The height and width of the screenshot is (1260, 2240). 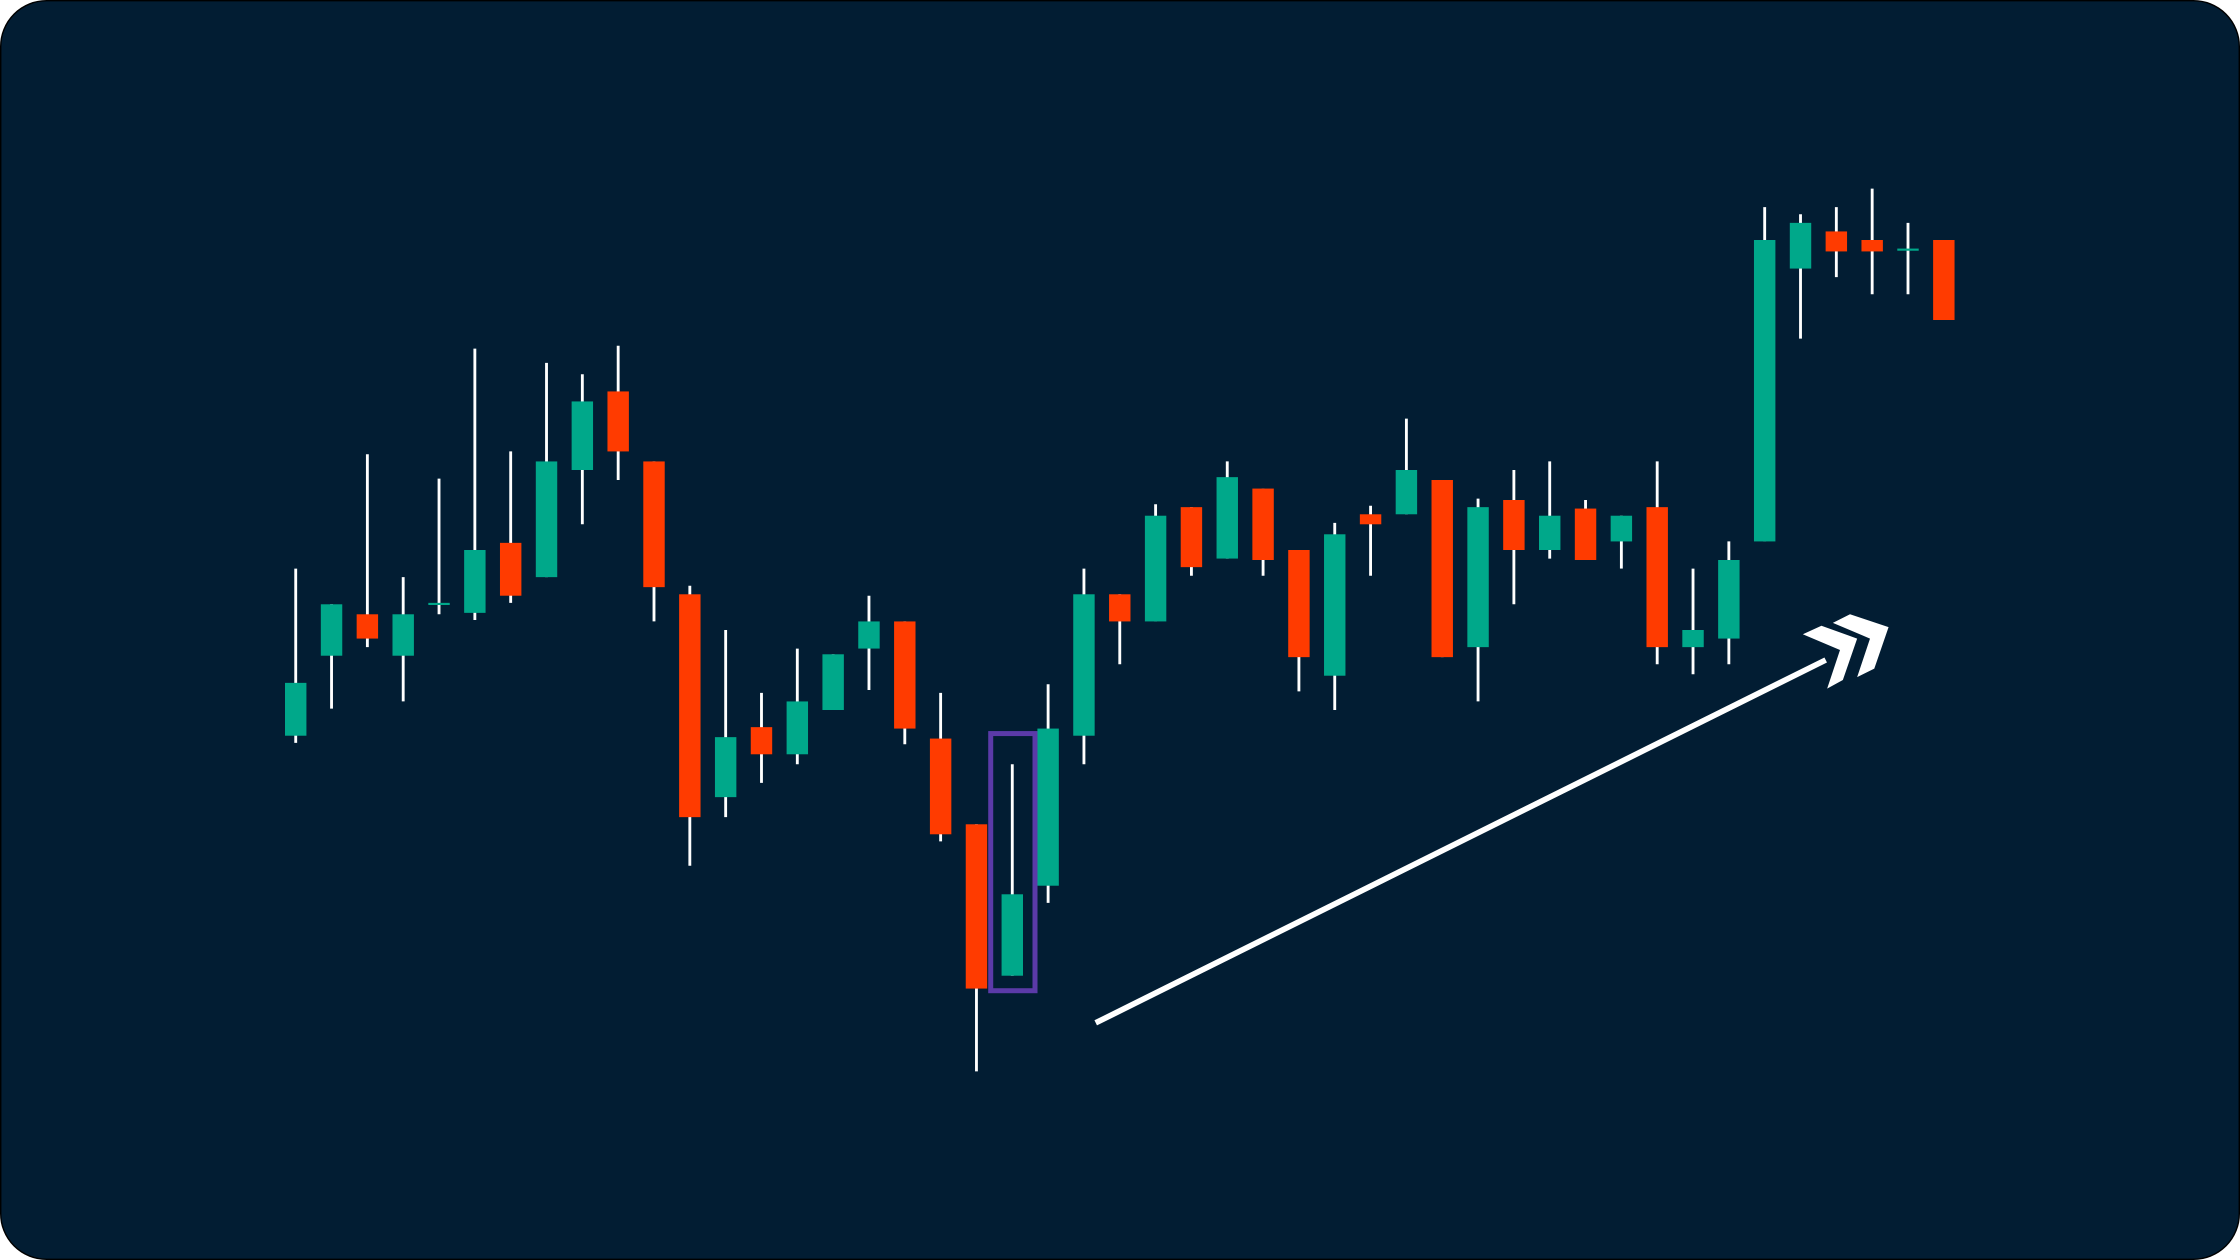 I want to click on highlight-box, so click(x=1013, y=862).